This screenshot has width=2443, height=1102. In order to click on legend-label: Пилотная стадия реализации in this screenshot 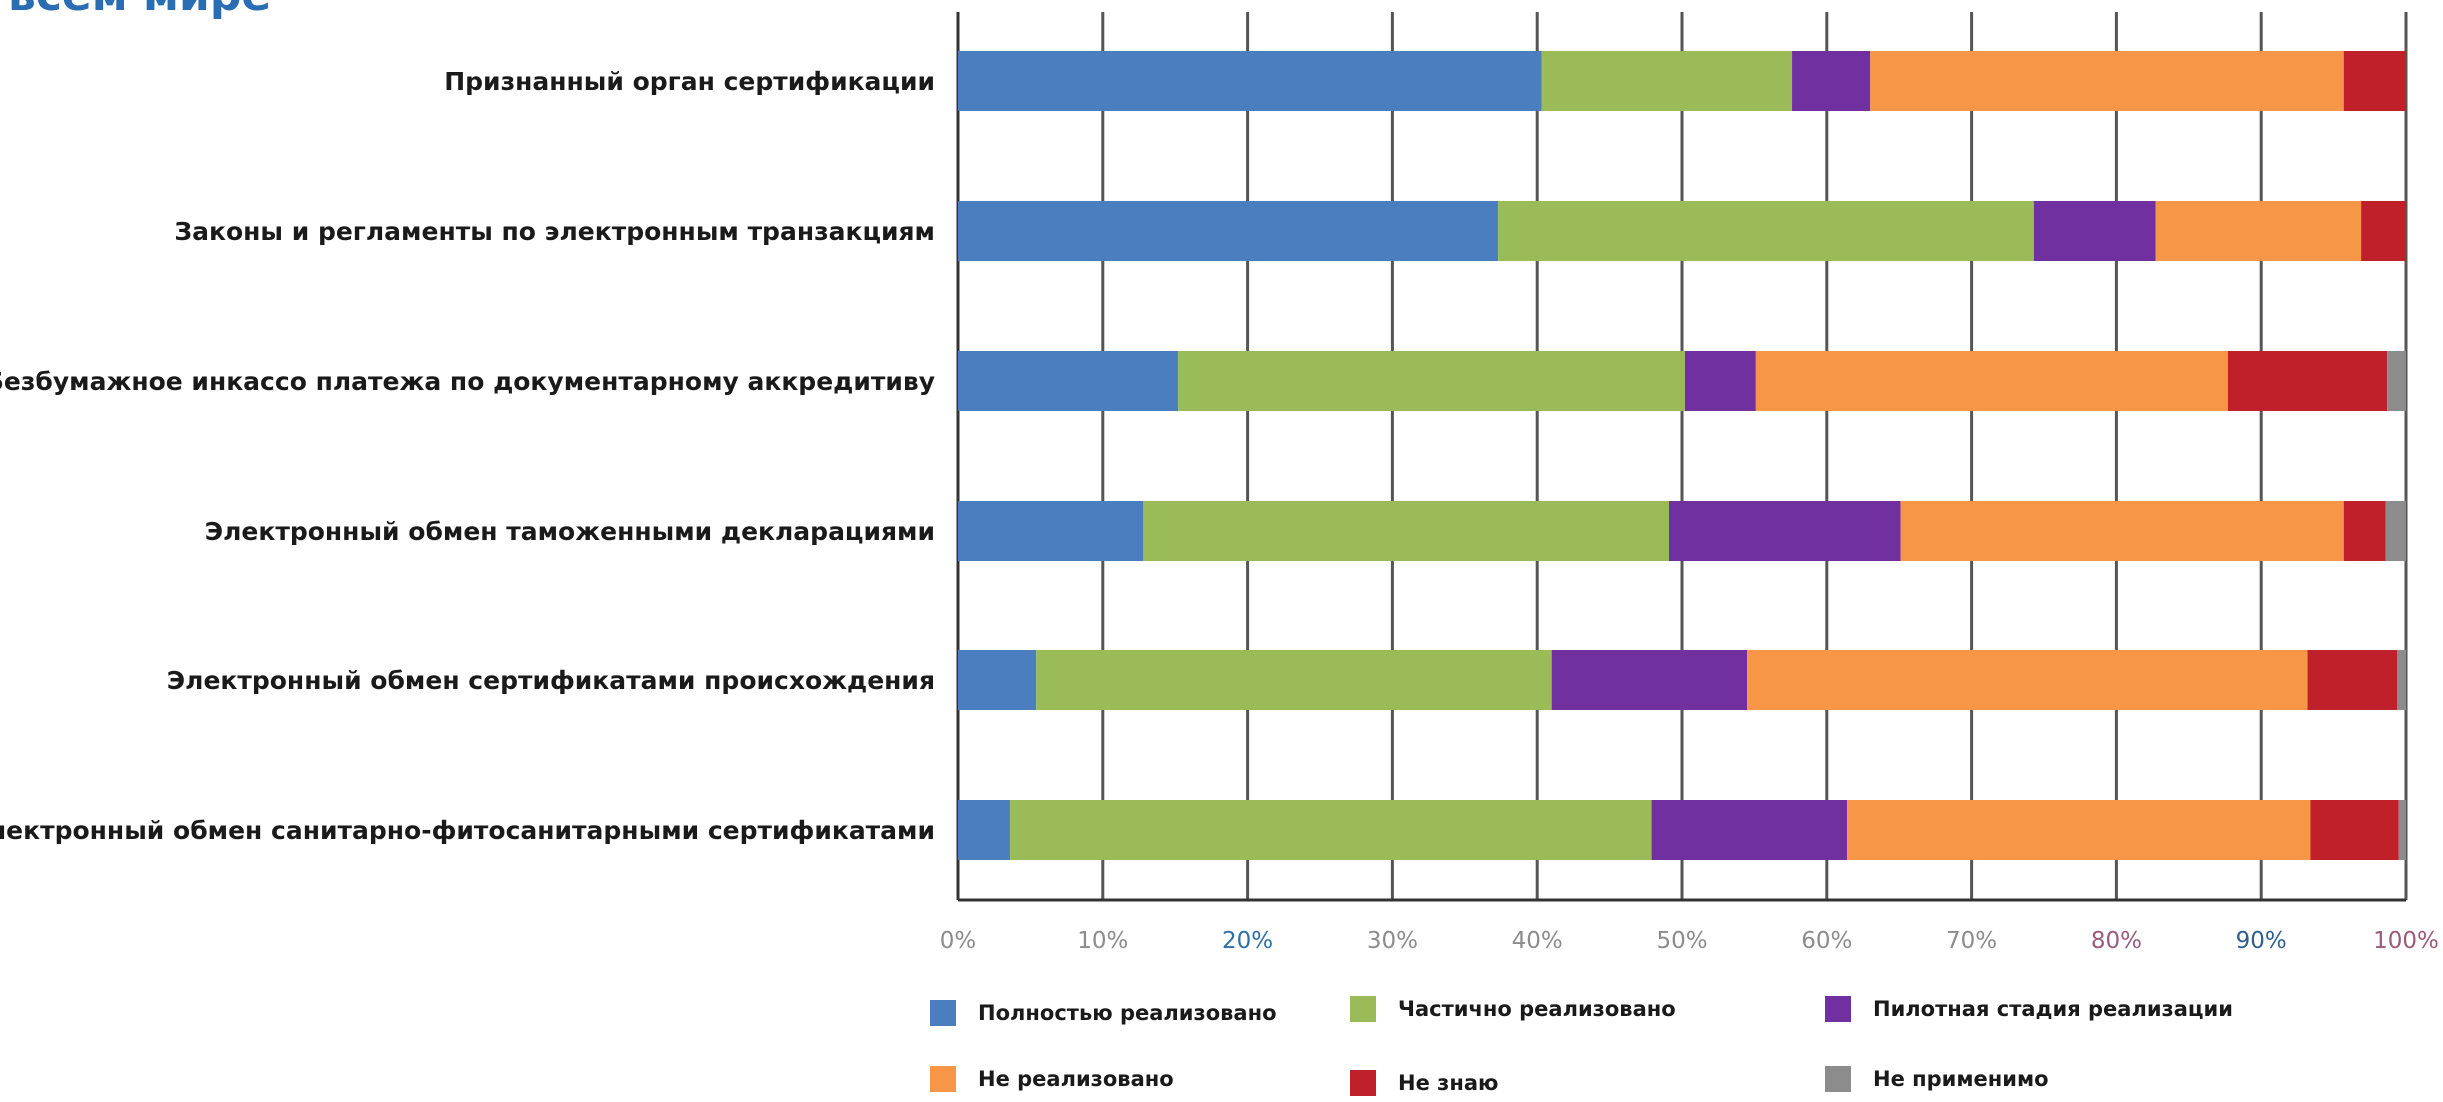, I will do `click(2053, 1009)`.